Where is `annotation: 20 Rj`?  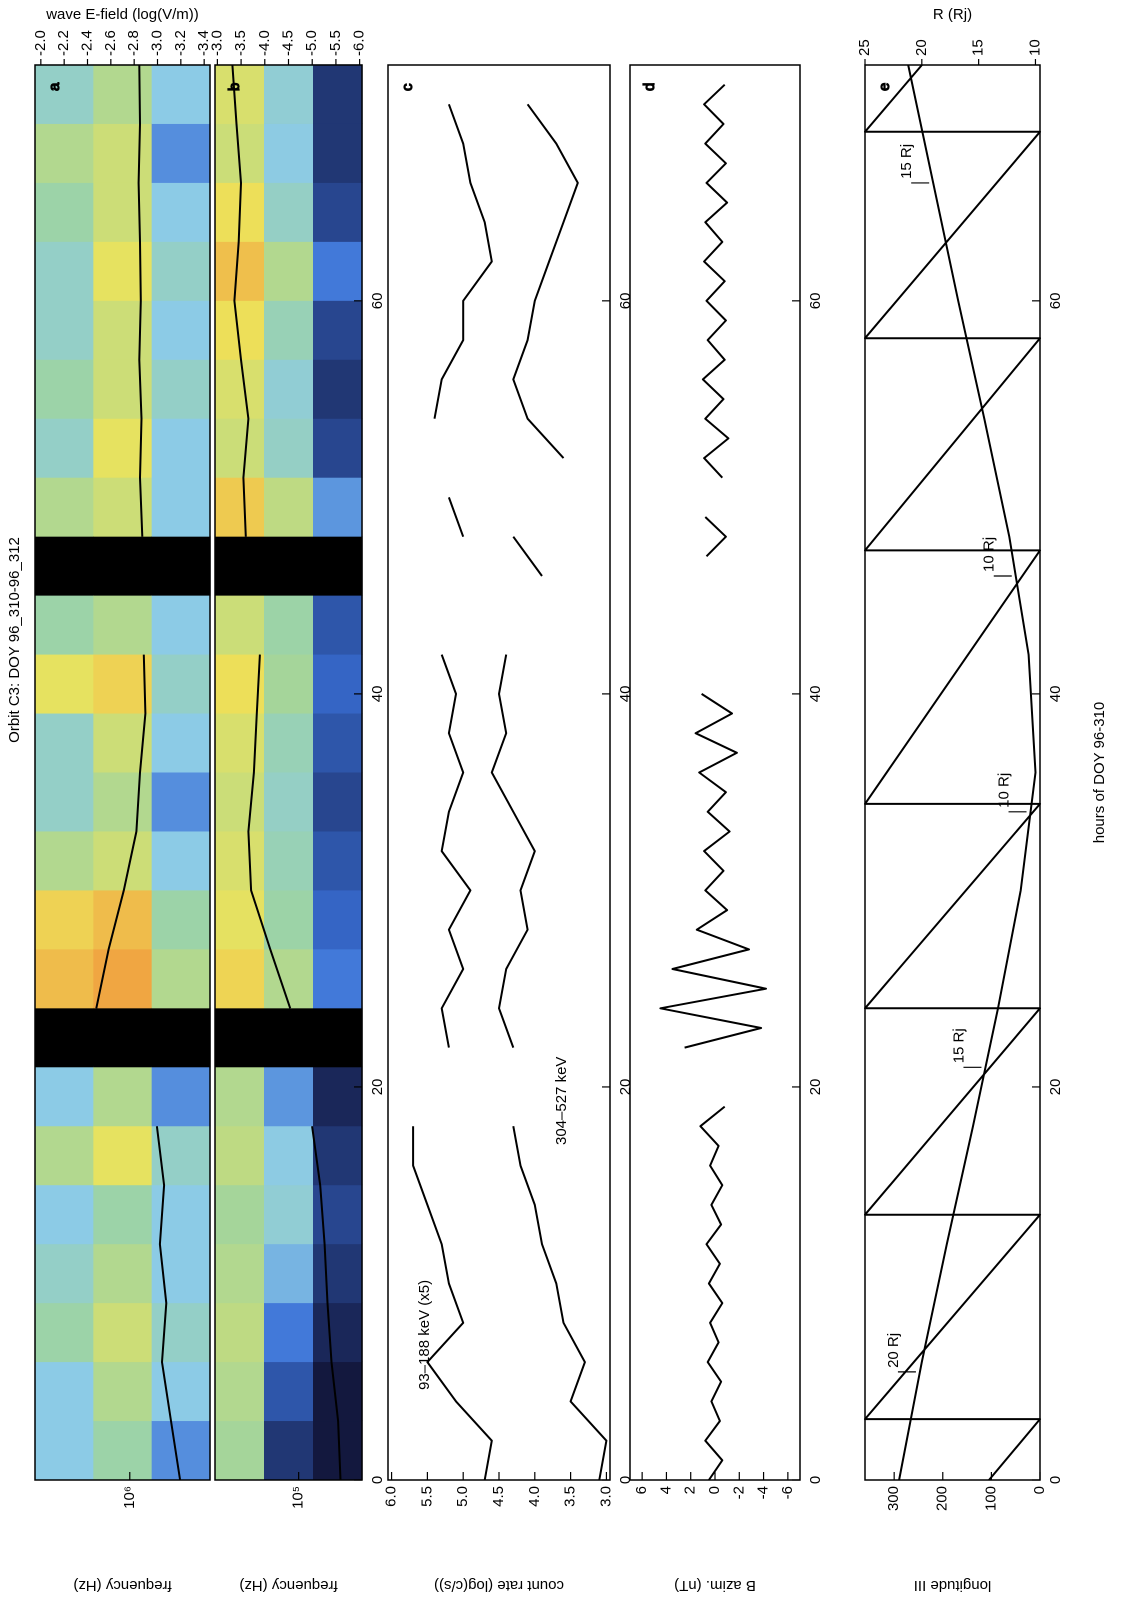 annotation: 20 Rj is located at coordinates (893, 1350).